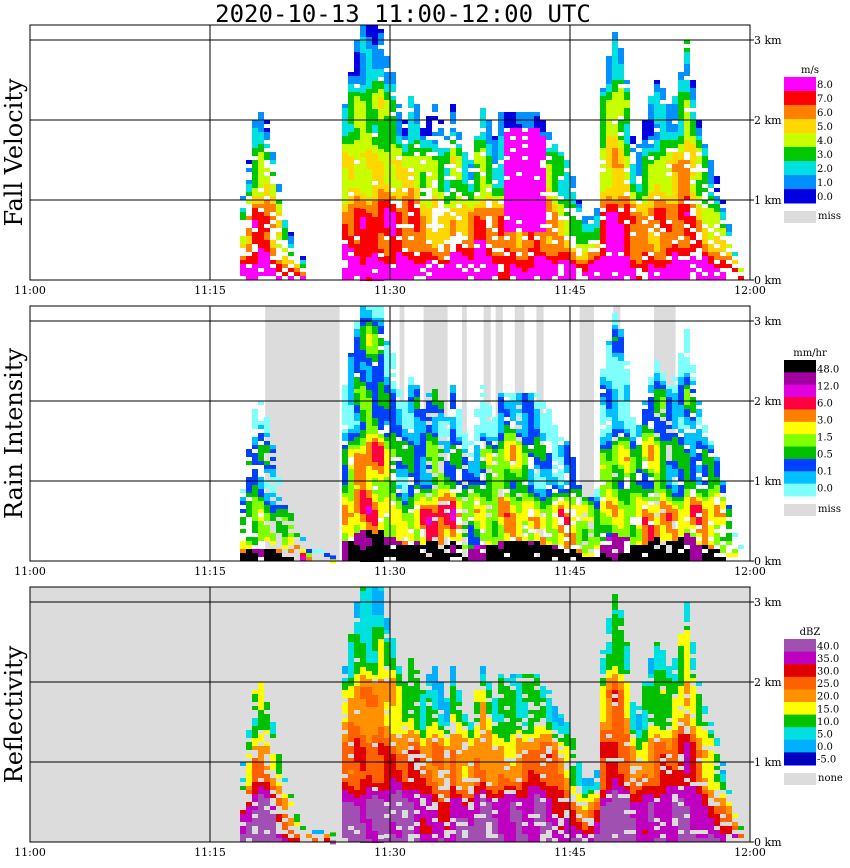  What do you see at coordinates (826, 760) in the screenshot?
I see `legend-level-label: -5.0` at bounding box center [826, 760].